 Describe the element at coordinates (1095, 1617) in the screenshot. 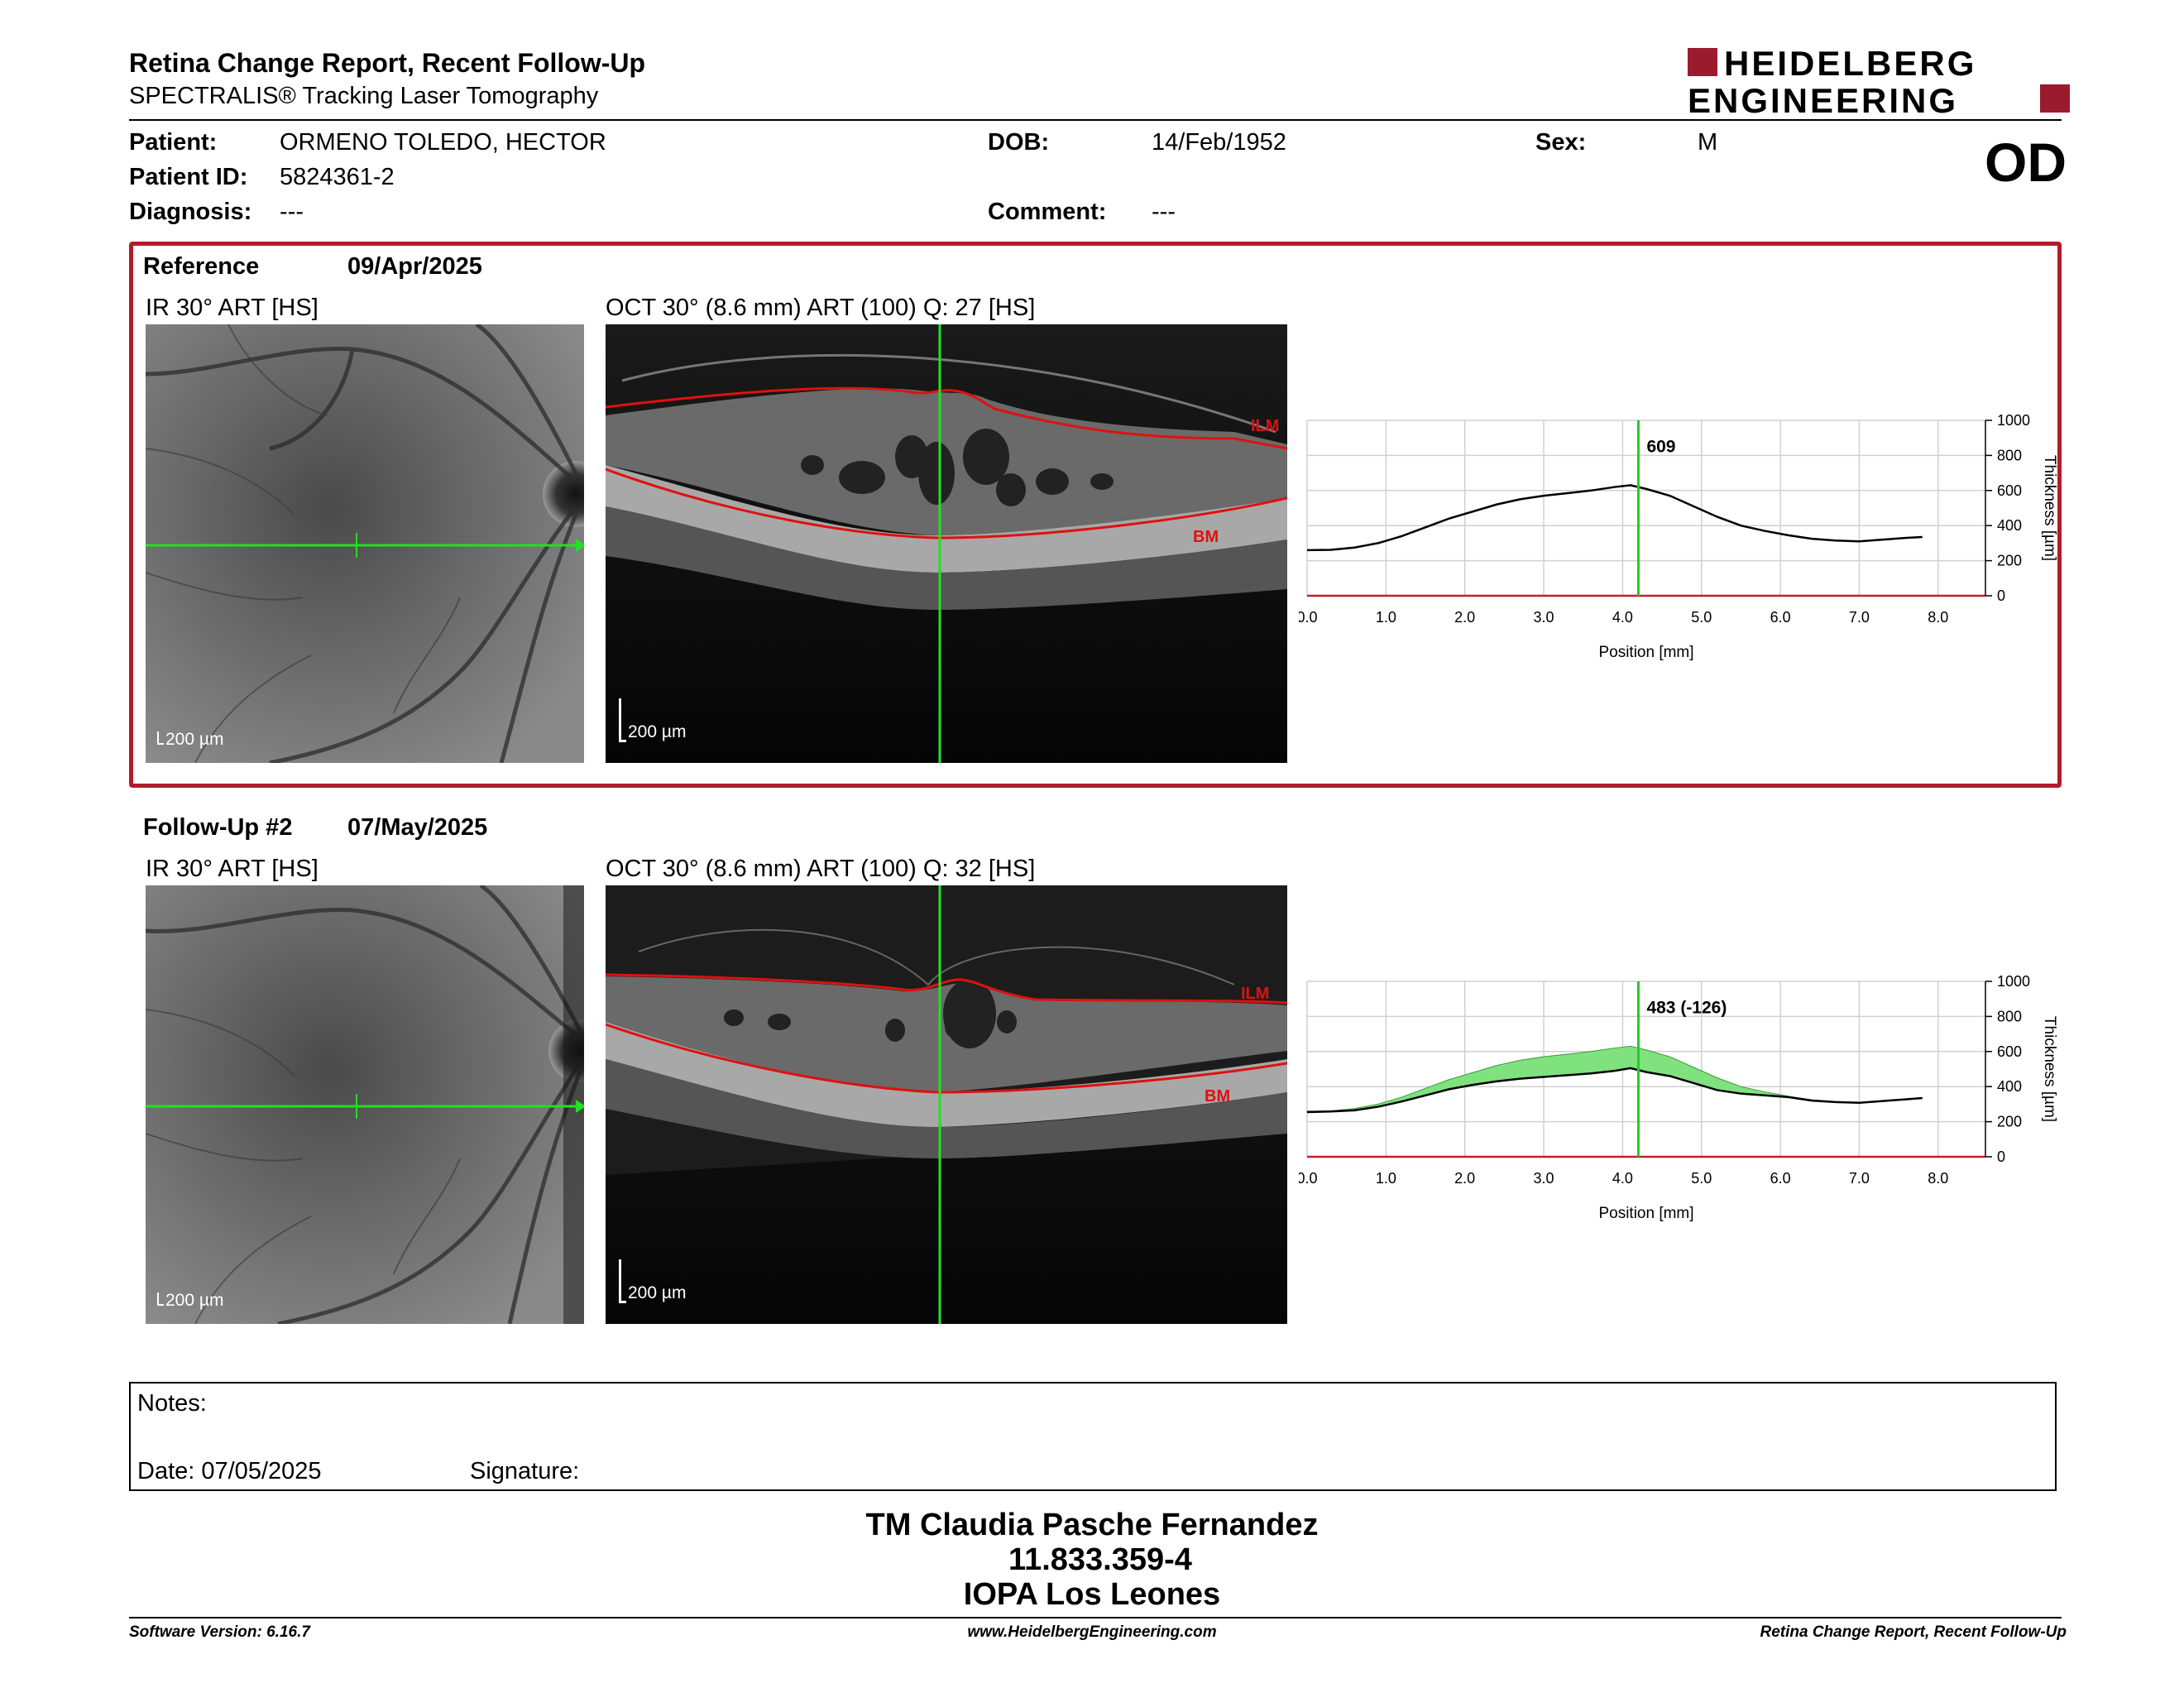

I see `footer-rule` at that location.